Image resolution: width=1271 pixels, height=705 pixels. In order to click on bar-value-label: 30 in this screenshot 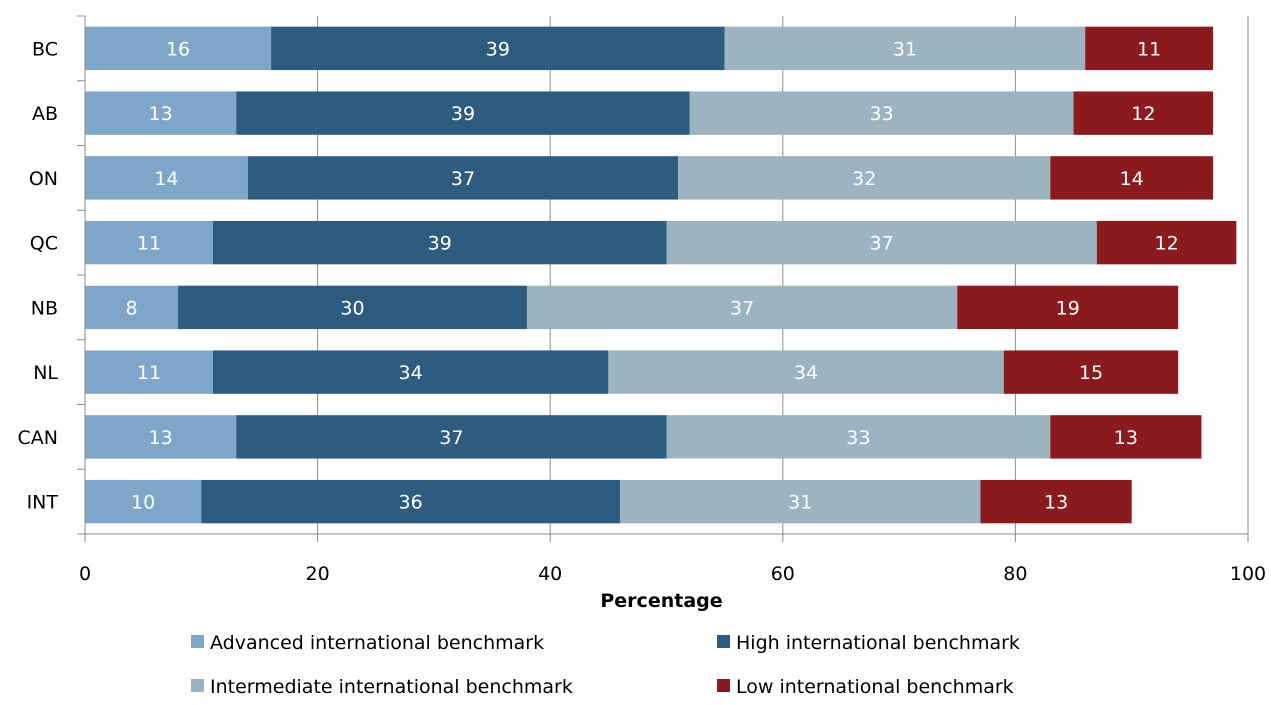, I will do `click(352, 308)`.